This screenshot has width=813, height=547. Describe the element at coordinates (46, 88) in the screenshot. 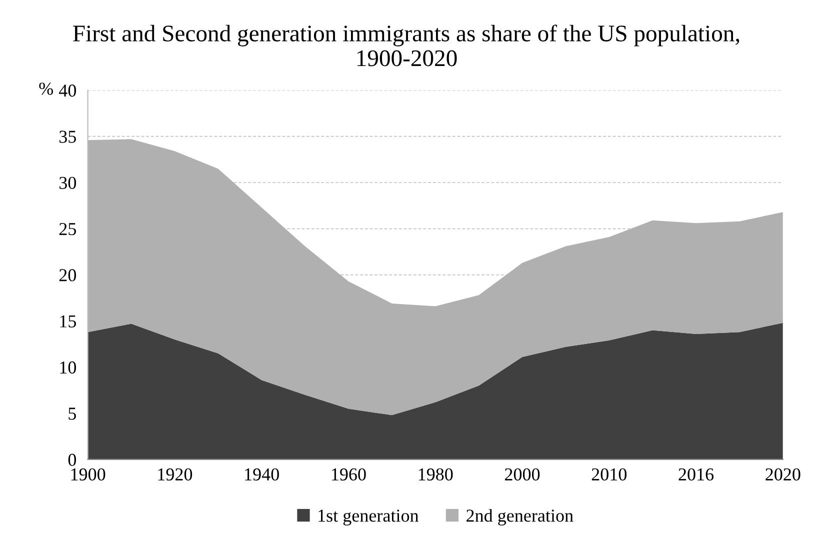

I see `y-axis-title: %` at that location.